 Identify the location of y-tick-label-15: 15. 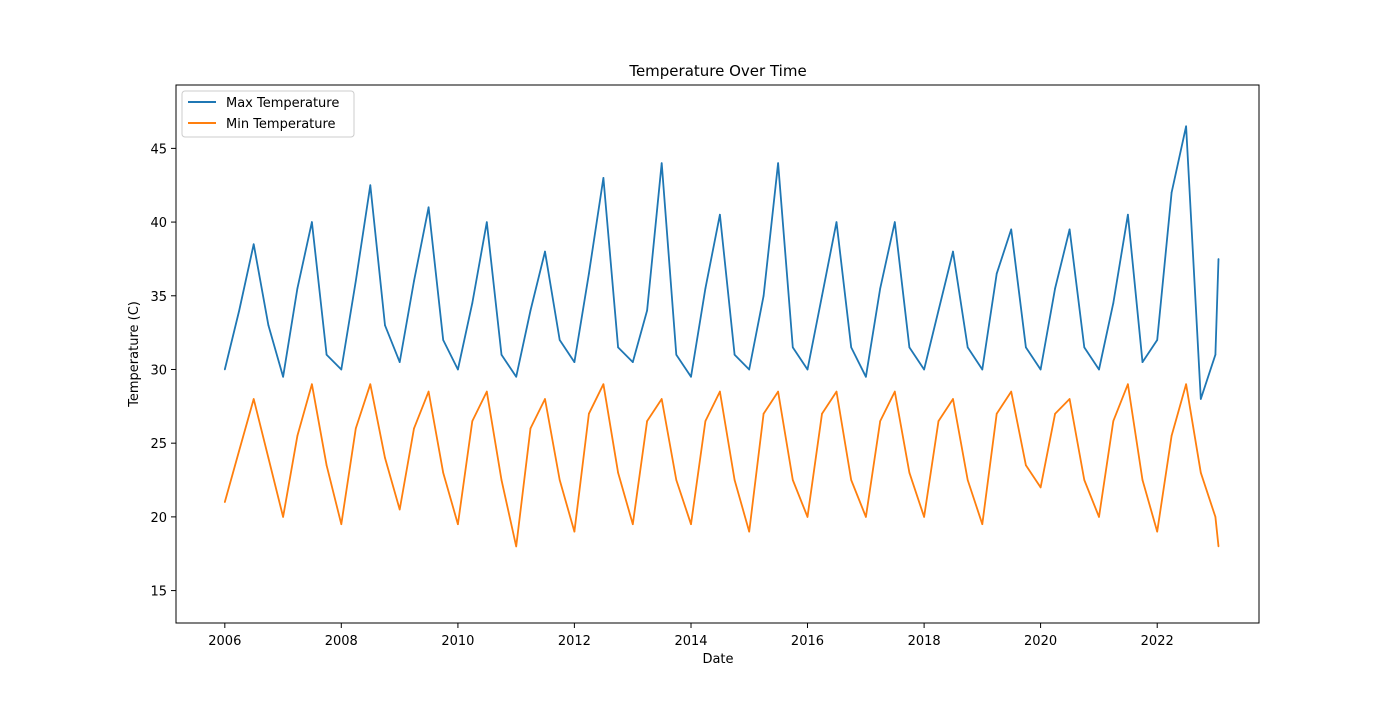
(158, 592).